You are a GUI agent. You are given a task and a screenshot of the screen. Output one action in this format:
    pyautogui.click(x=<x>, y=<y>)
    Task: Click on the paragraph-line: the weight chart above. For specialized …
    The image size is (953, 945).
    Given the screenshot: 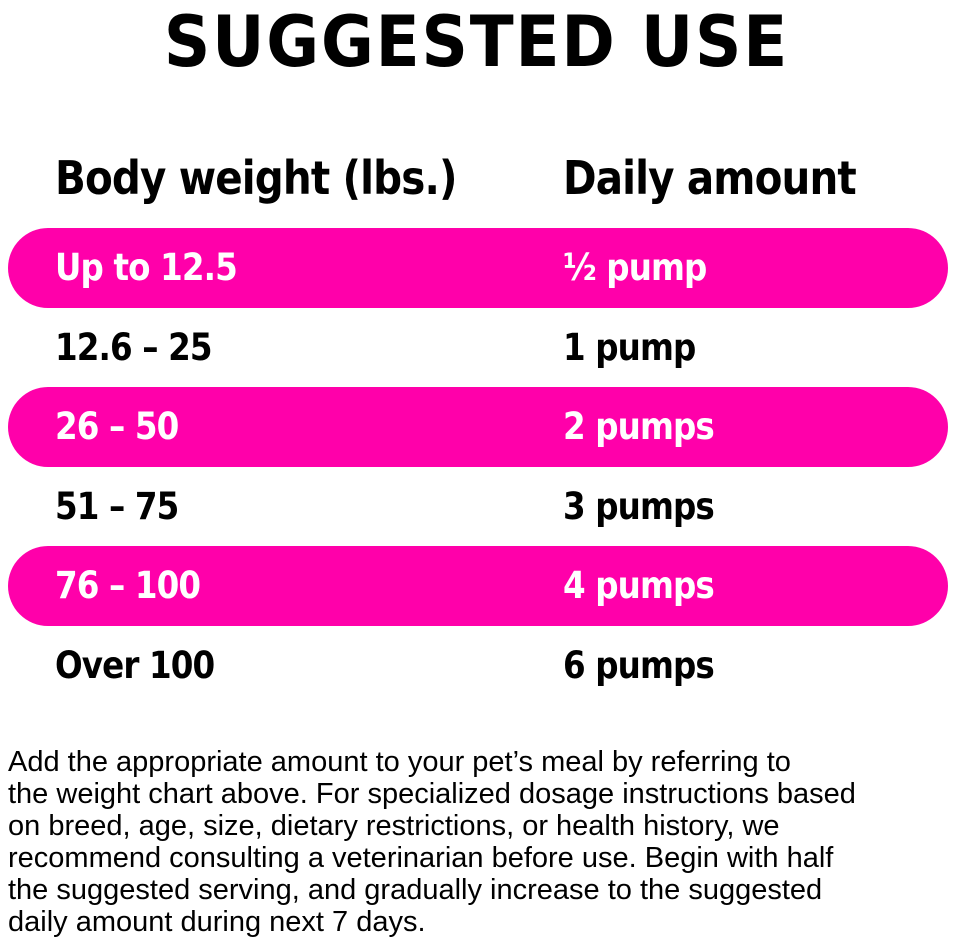 What is the action you would take?
    pyautogui.click(x=432, y=794)
    